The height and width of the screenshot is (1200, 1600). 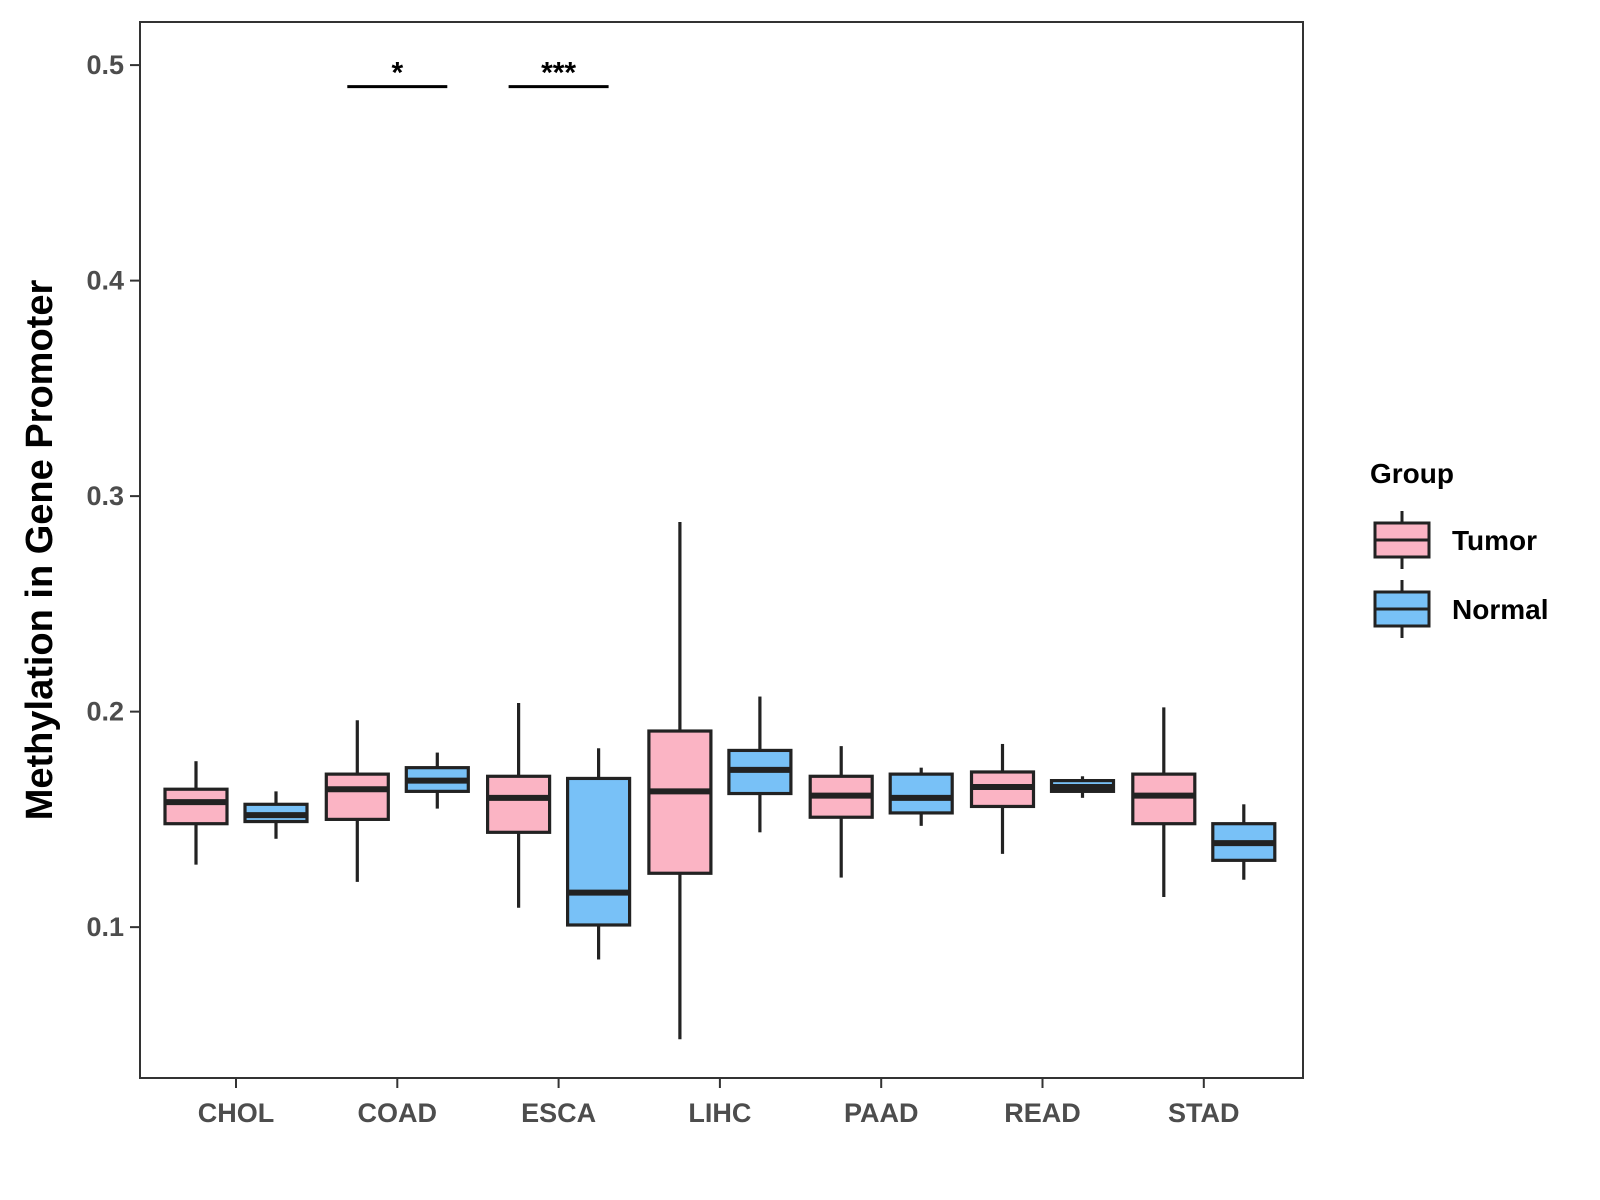 What do you see at coordinates (1244, 842) in the screenshot?
I see `box-normal-stad` at bounding box center [1244, 842].